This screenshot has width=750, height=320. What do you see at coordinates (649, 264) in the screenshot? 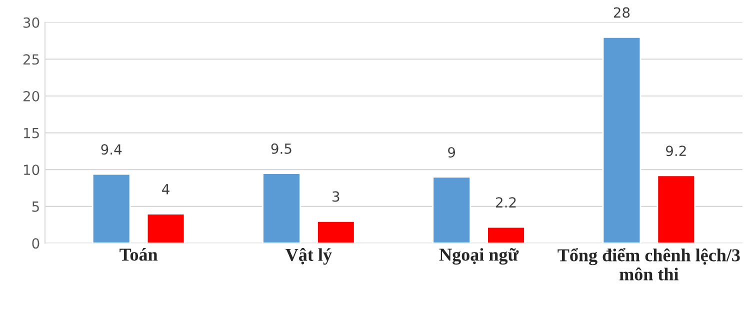
I see `x-tick-label: Tổng điểm chênh lệch/3 môn thi` at bounding box center [649, 264].